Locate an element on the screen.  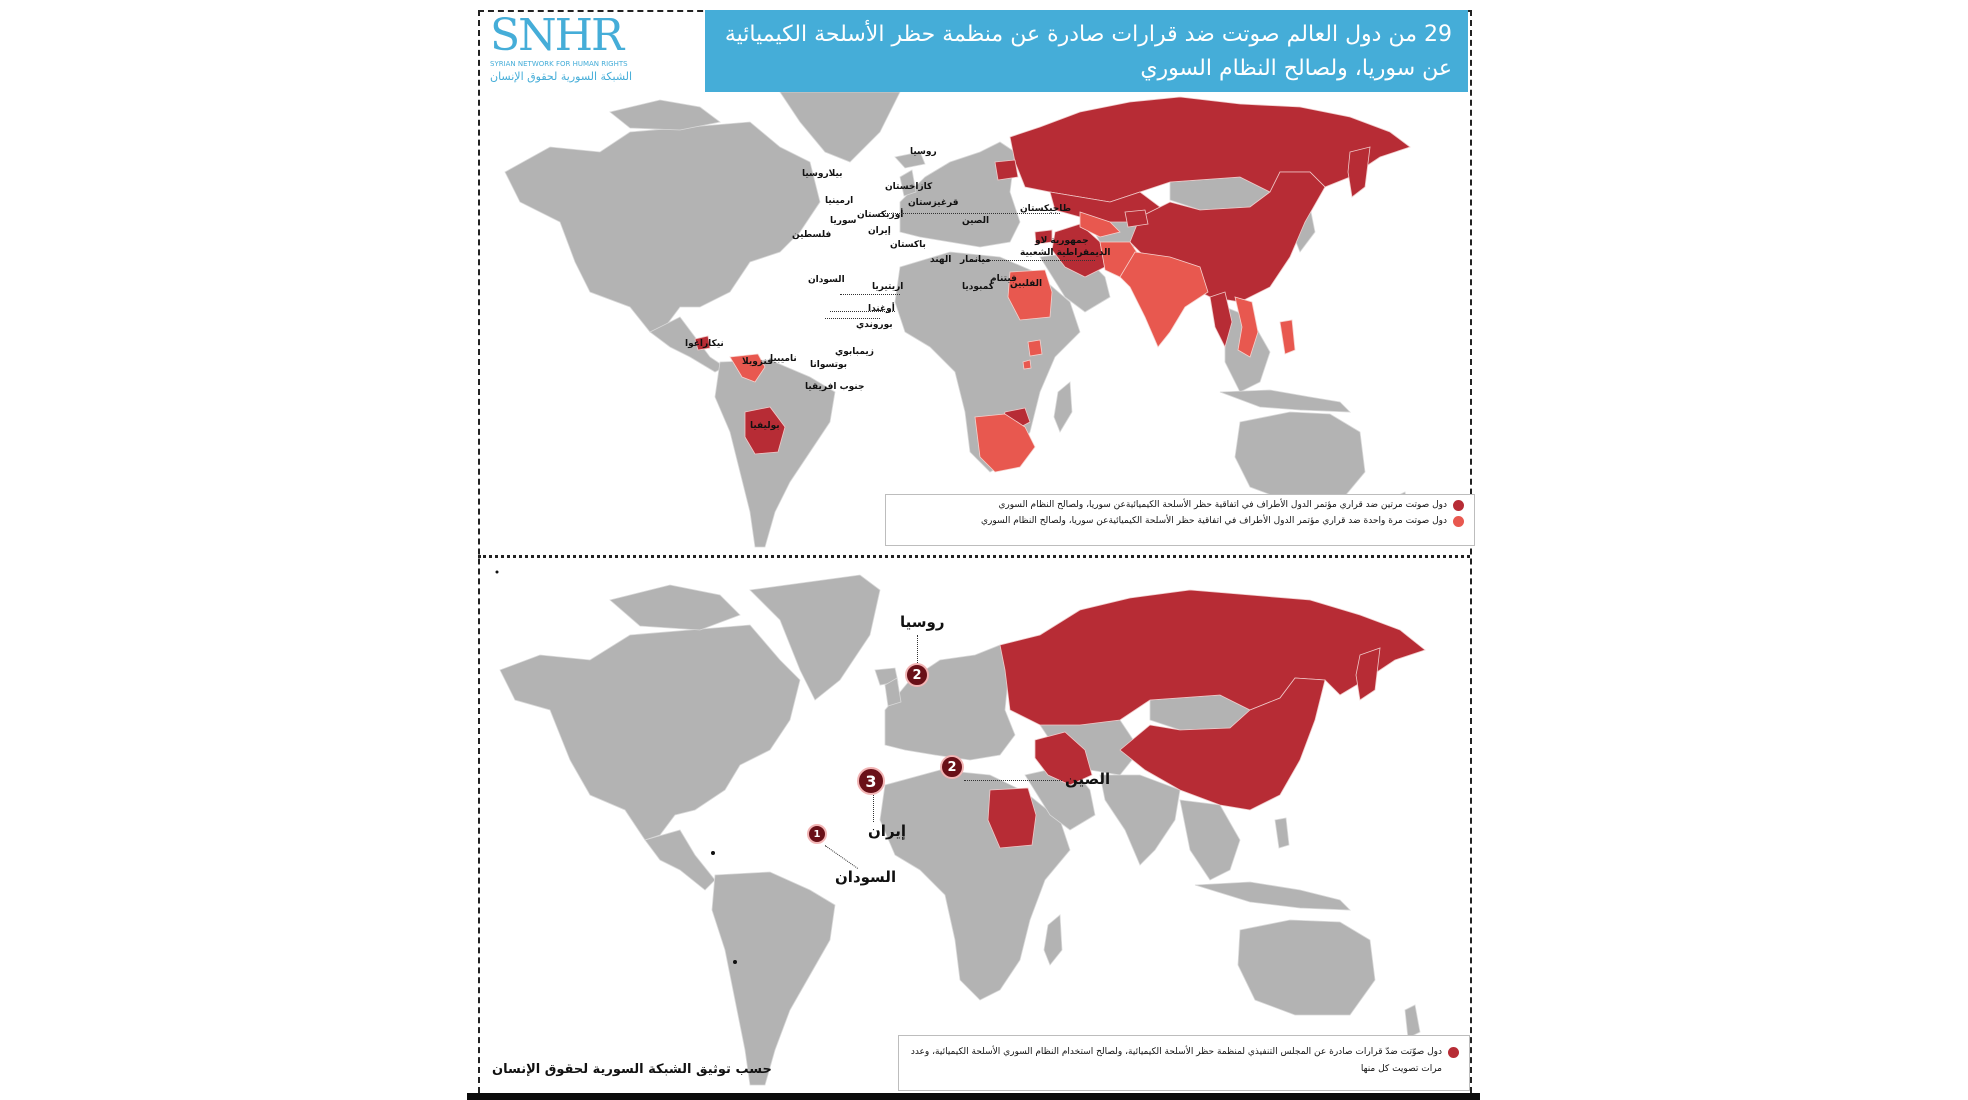
label-kazakhstan: كازاخستان is located at coordinates (909, 187).